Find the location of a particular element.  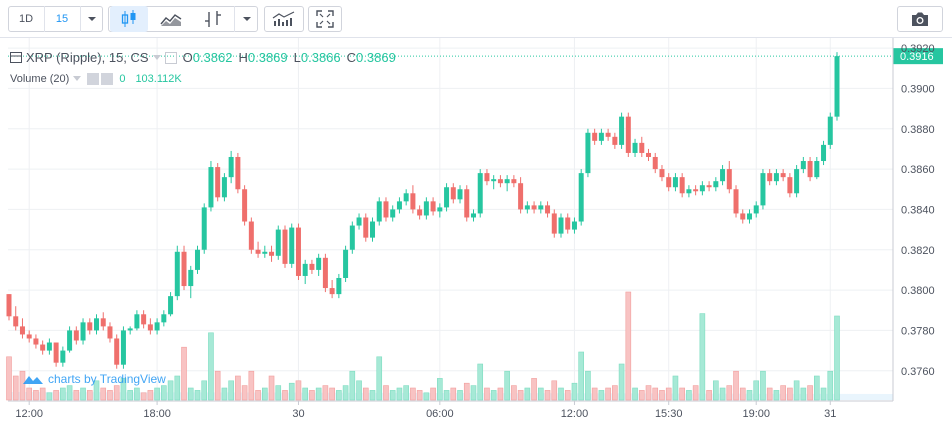

time-axis: 12:00 18:00 30 06:00 12:00 15:30 19:00 31 is located at coordinates (450, 410).